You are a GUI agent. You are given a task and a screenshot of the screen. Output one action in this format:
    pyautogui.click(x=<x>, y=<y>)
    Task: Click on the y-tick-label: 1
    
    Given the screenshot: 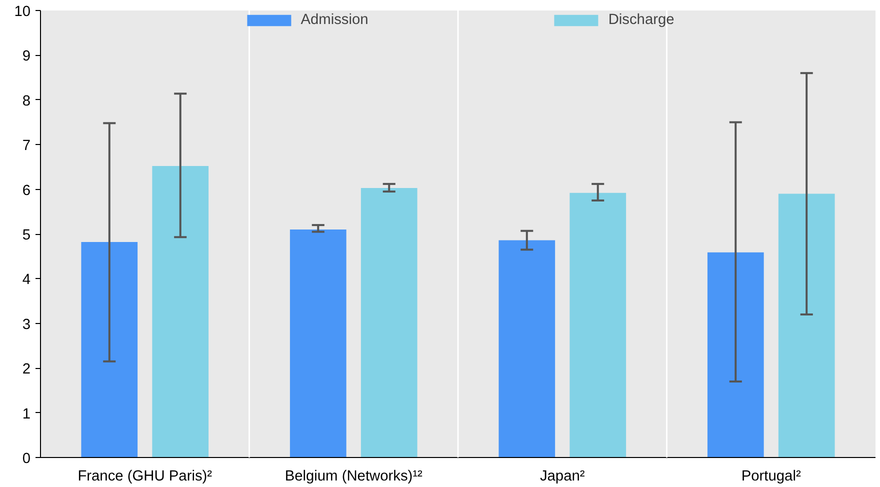 What is the action you would take?
    pyautogui.click(x=26, y=414)
    